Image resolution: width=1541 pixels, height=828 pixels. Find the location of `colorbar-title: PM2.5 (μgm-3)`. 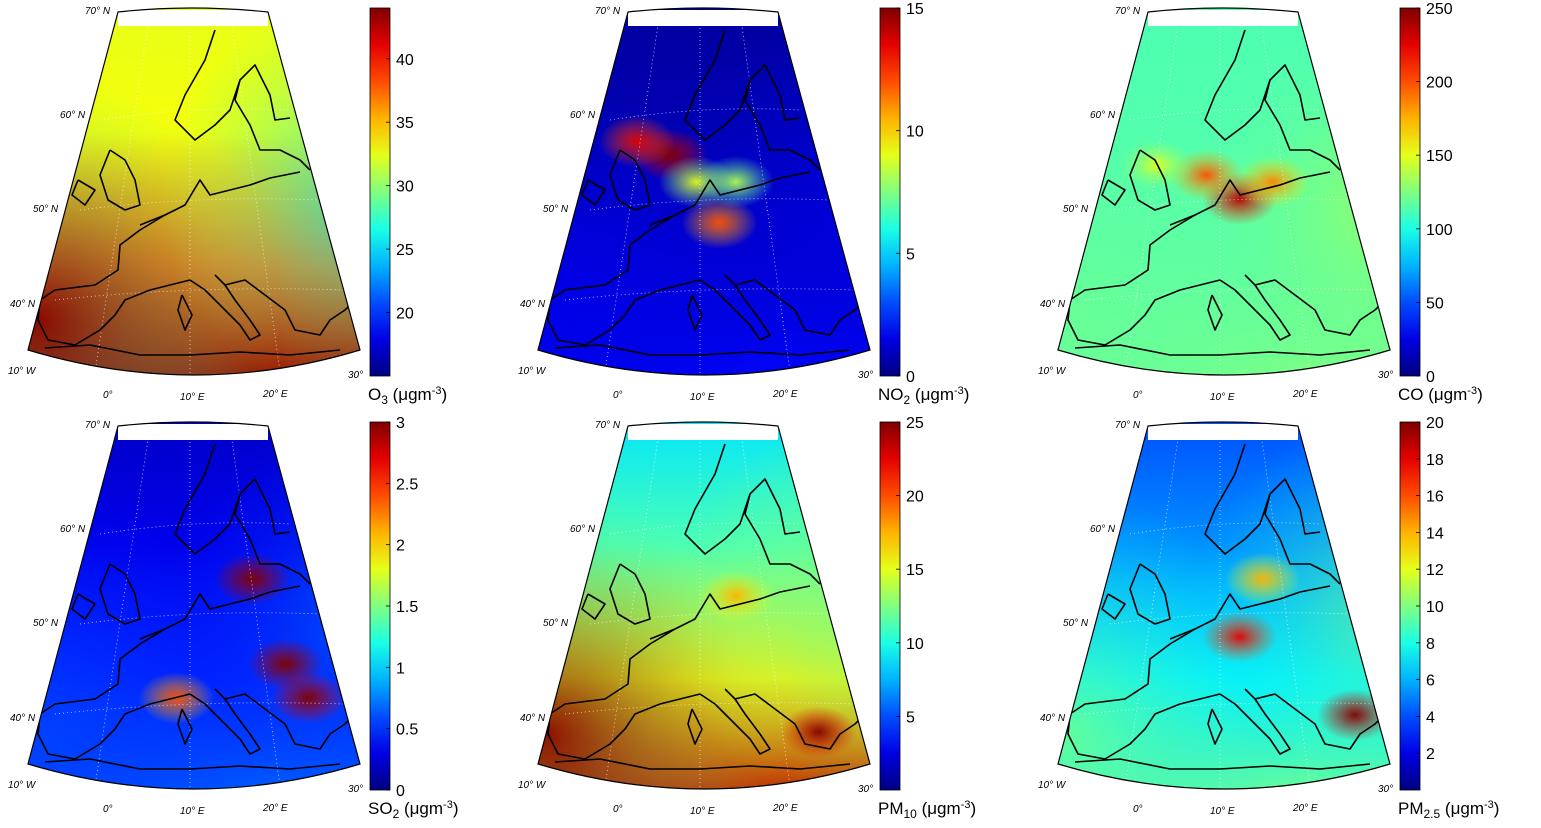

colorbar-title: PM2.5 (μgm-3) is located at coordinates (1448, 810).